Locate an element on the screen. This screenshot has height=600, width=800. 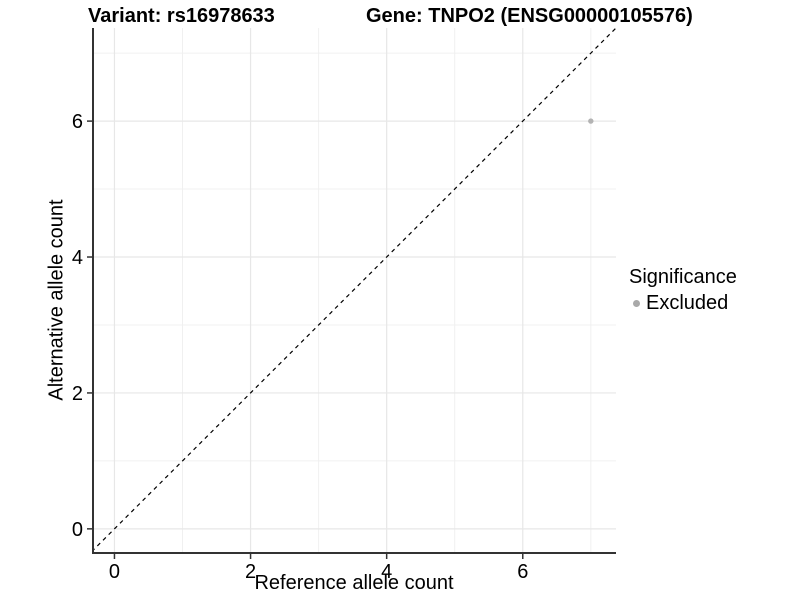
variant-title: Variant: rs16978633 is located at coordinates (181, 16).